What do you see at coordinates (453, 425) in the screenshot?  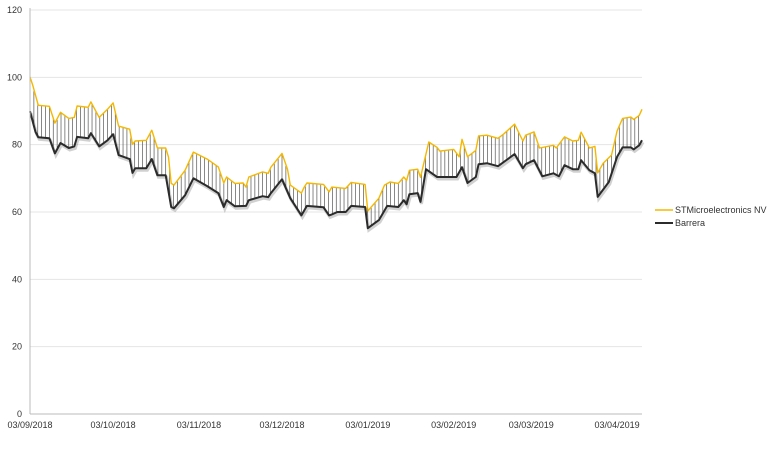 I see `x-tick-label: 03/02/2019` at bounding box center [453, 425].